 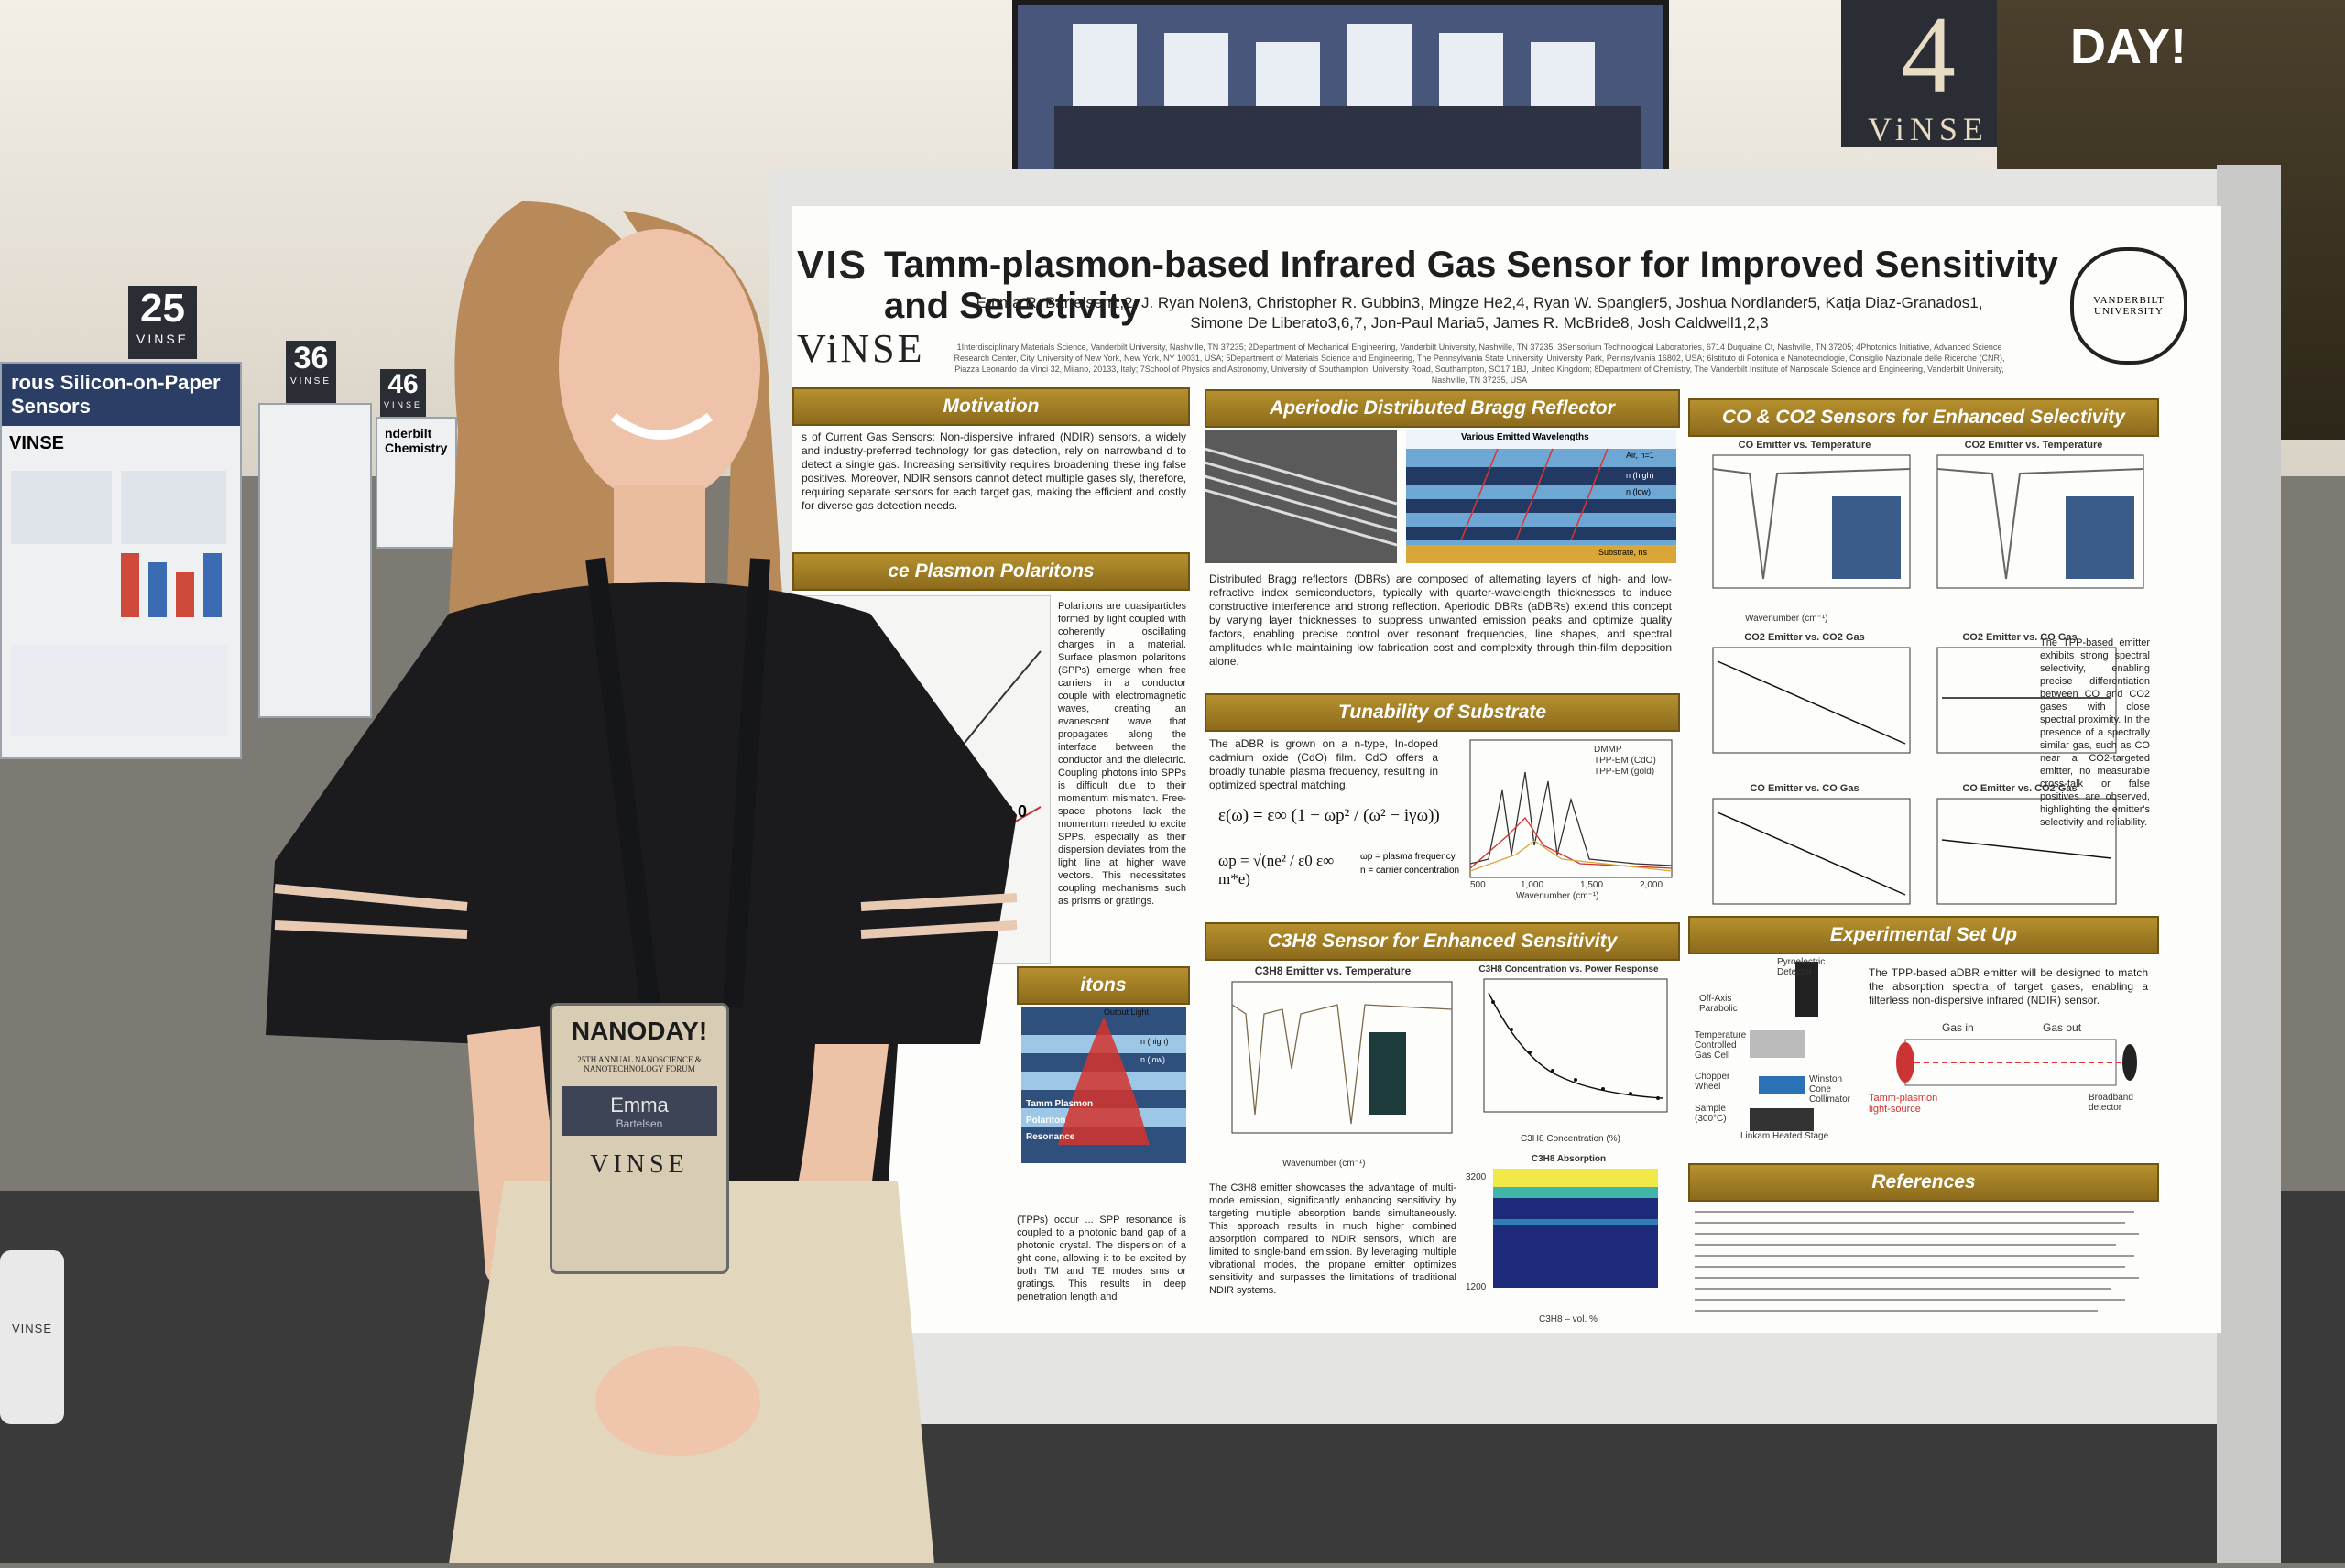 I want to click on tpp-label-nhigh: n (high), so click(x=1154, y=1041).